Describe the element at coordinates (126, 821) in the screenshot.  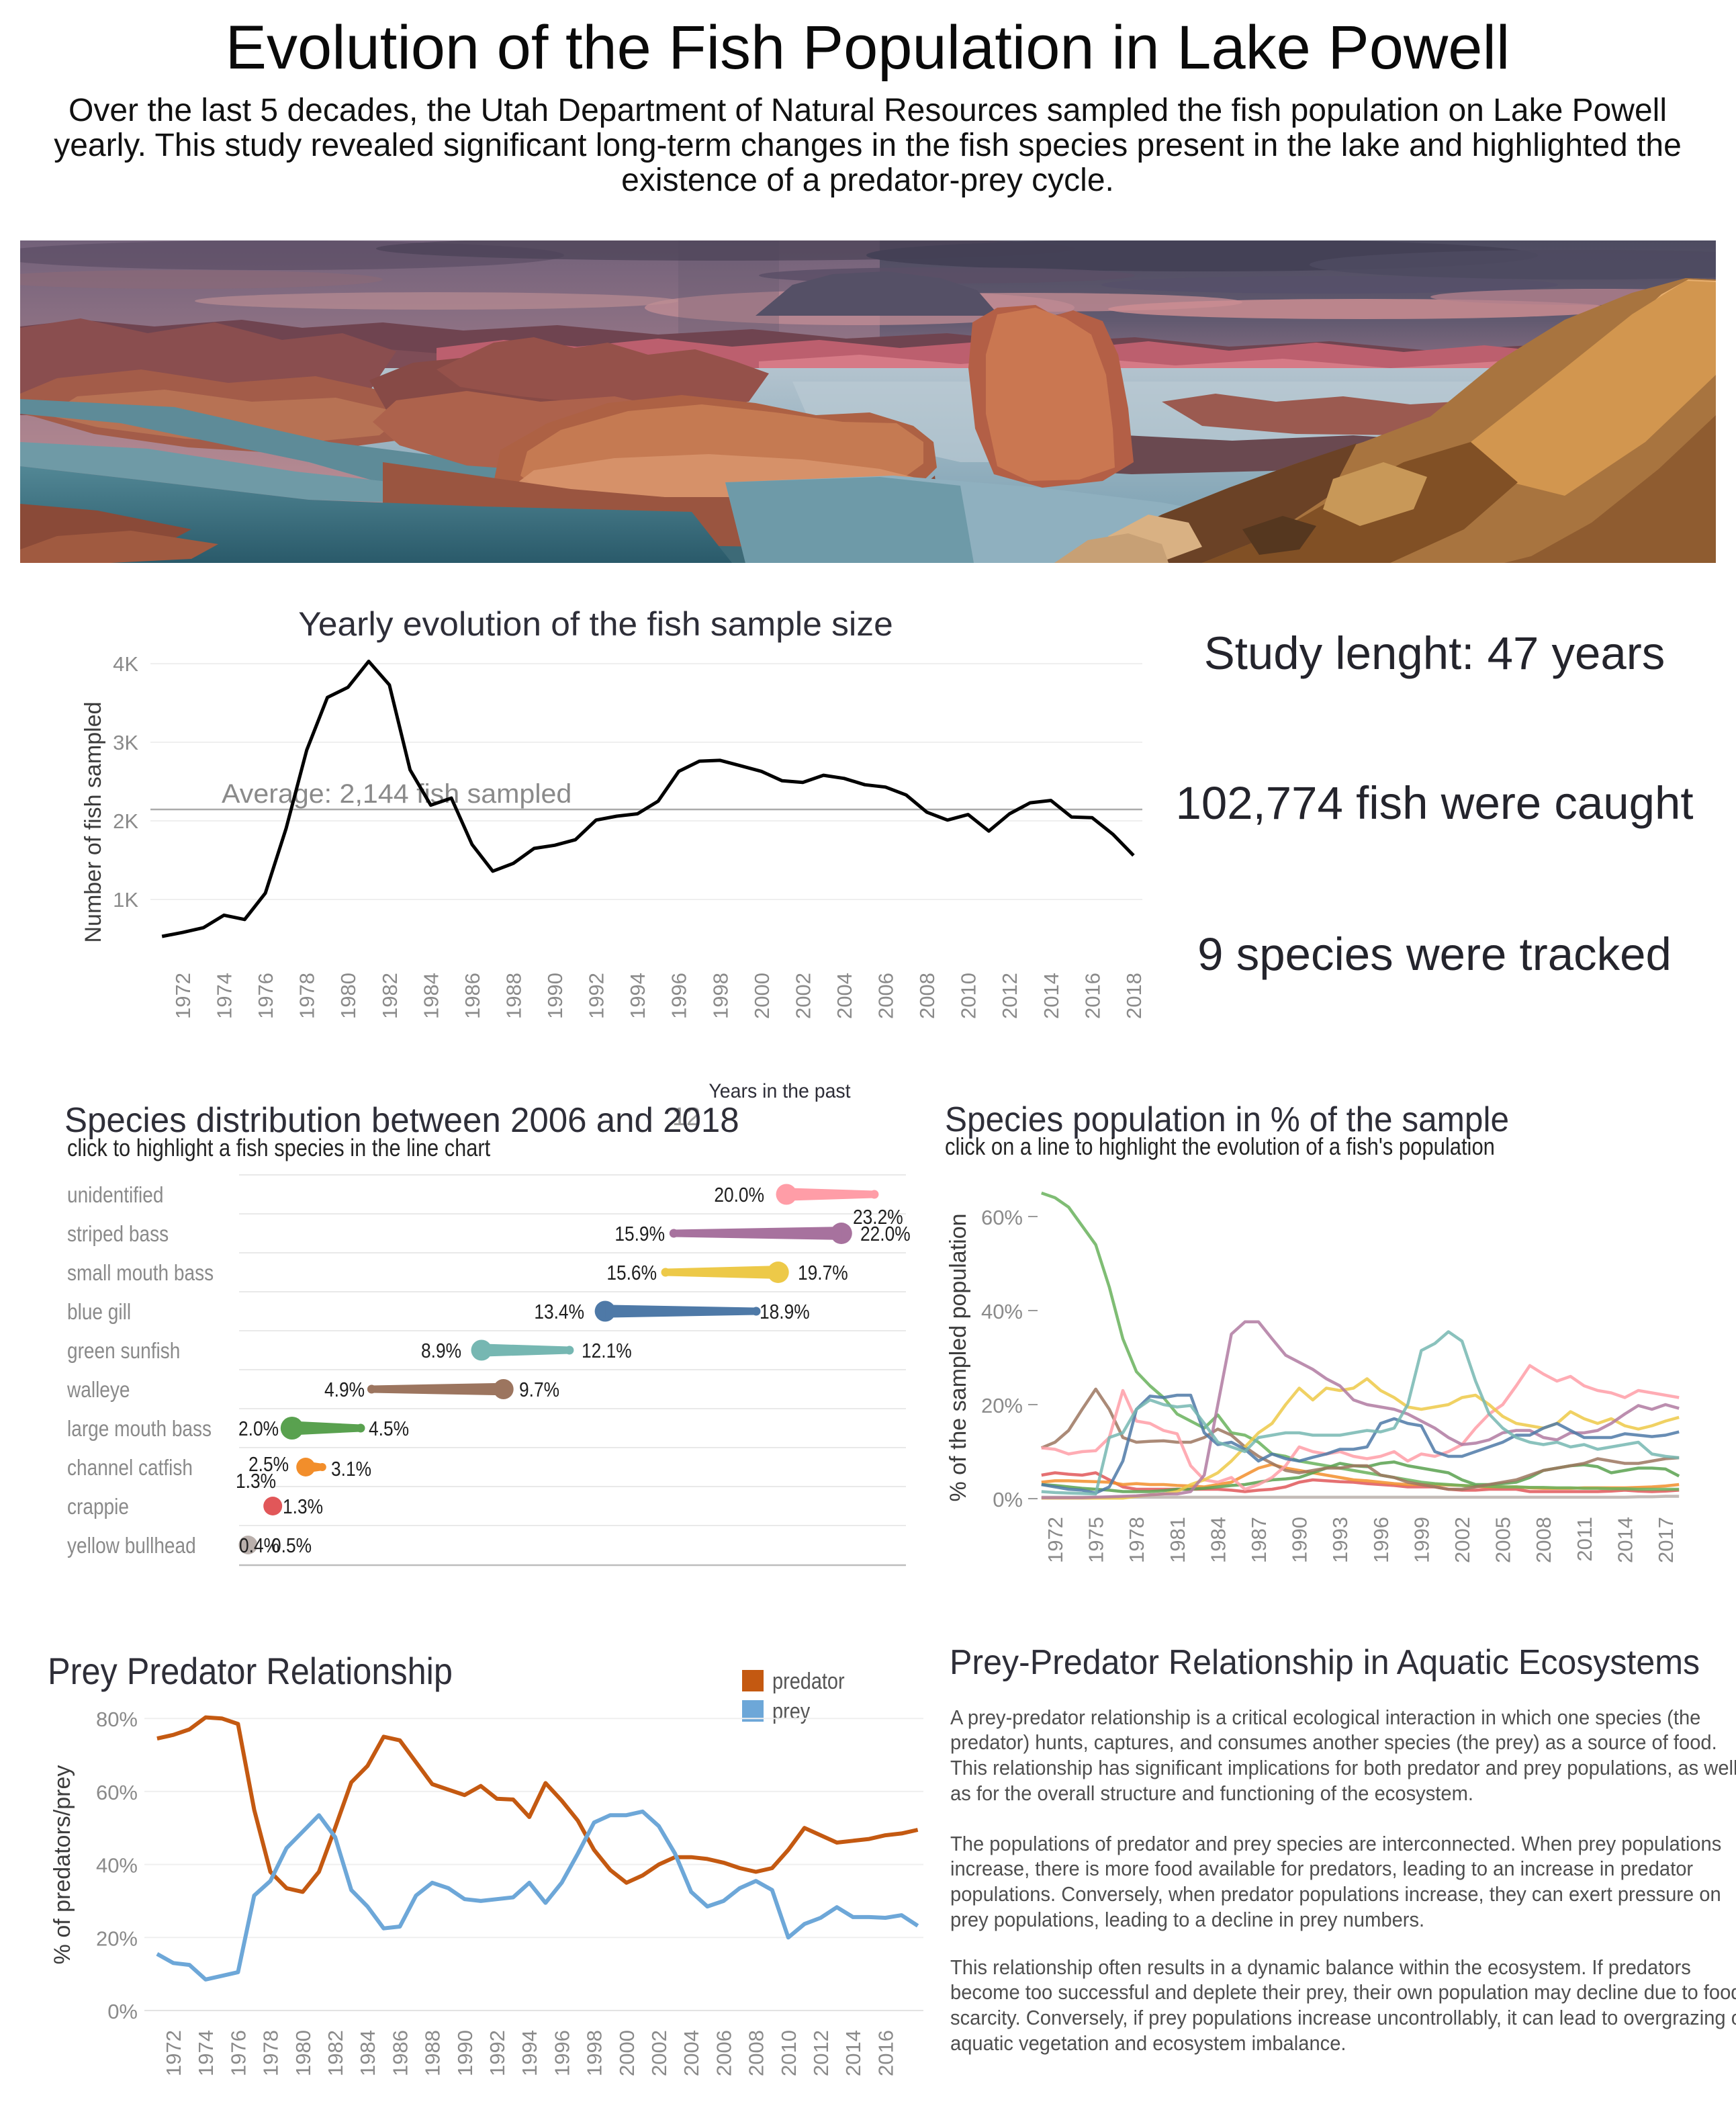
I see `svg-text: 2K` at that location.